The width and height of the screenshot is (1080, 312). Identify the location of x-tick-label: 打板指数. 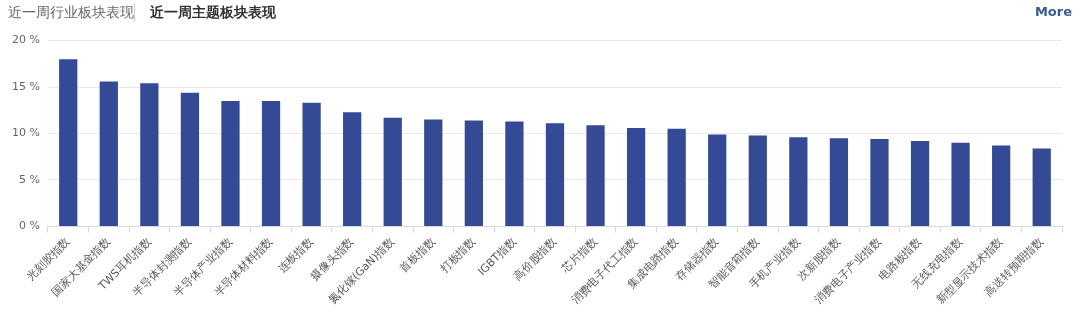
(457, 256).